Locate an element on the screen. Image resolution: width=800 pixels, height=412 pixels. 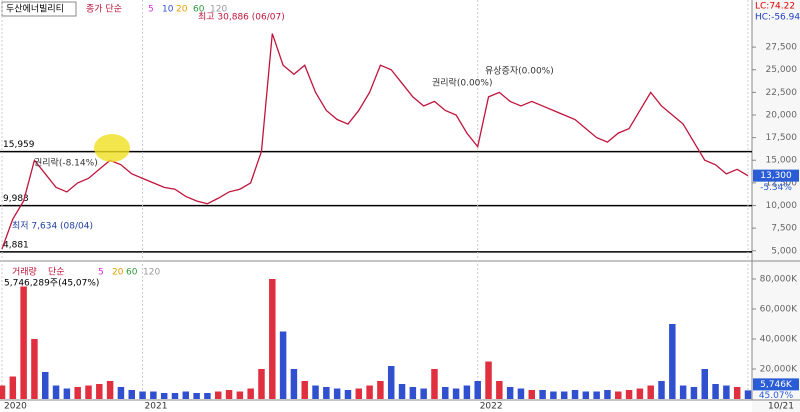
last-volume-box is located at coordinates (776, 384).